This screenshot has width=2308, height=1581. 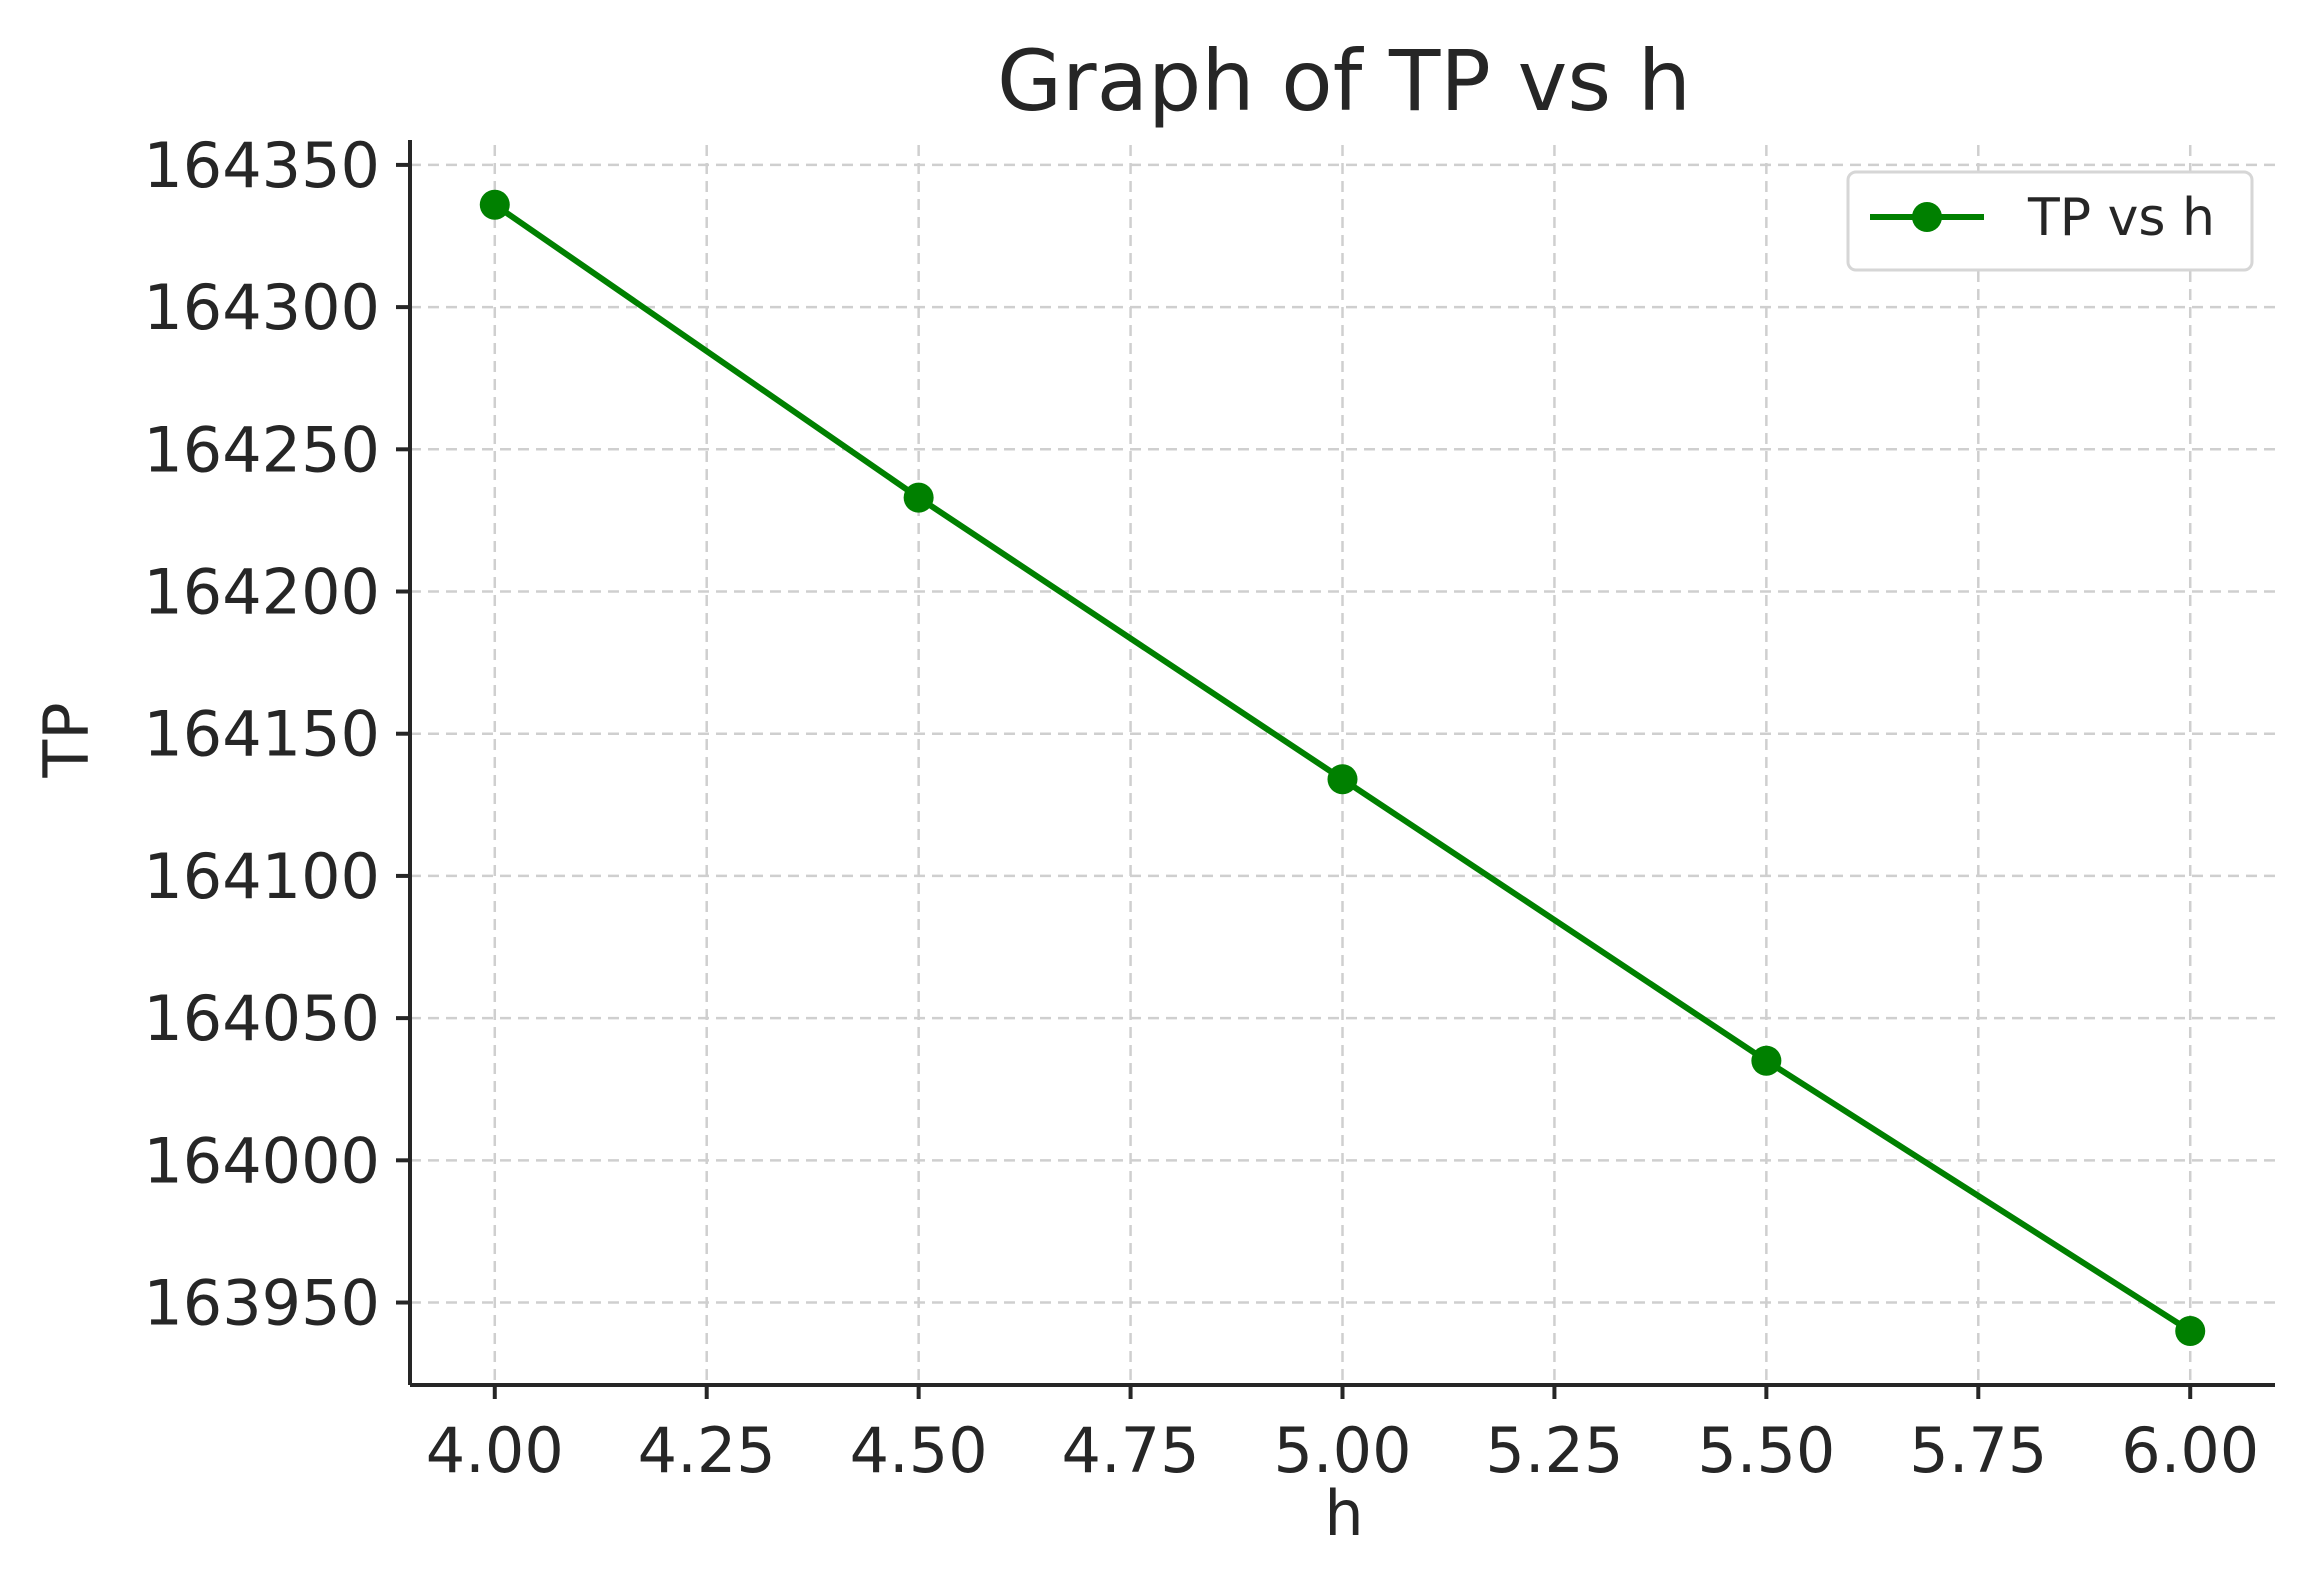 I want to click on x-tick-label: 4.75, so click(x=1131, y=1450).